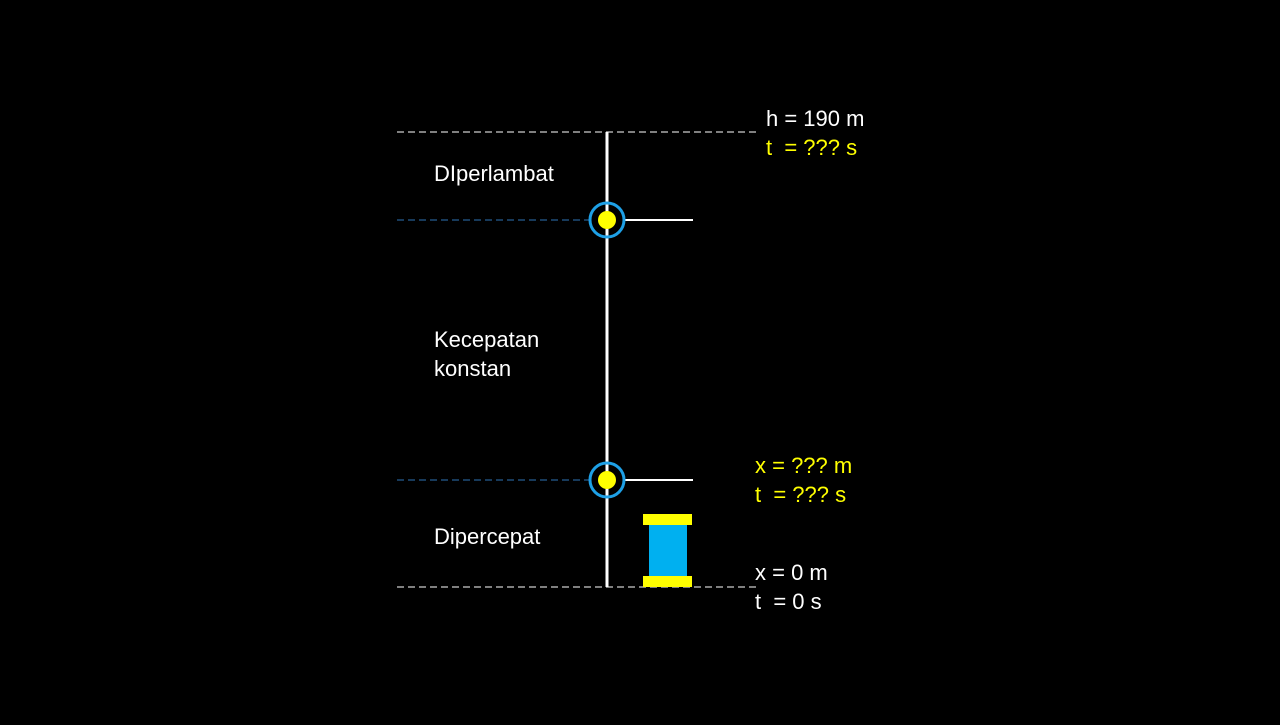  I want to click on upper-circle-marker-icon, so click(607, 220).